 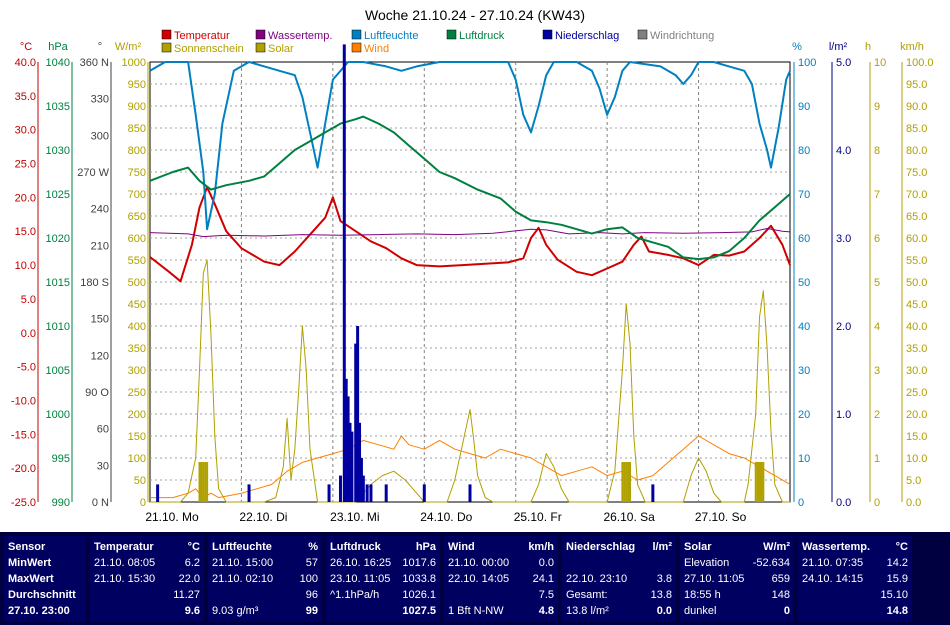 What do you see at coordinates (300, 36) in the screenshot?
I see `legend-label: Wassertemp.` at bounding box center [300, 36].